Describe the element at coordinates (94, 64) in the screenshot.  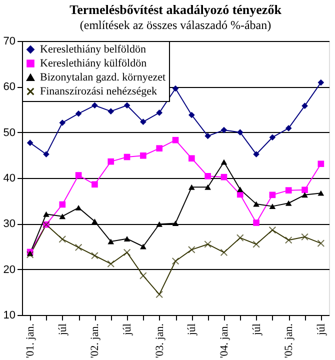
I see `legend-label: Kereslethiány külföldön` at that location.